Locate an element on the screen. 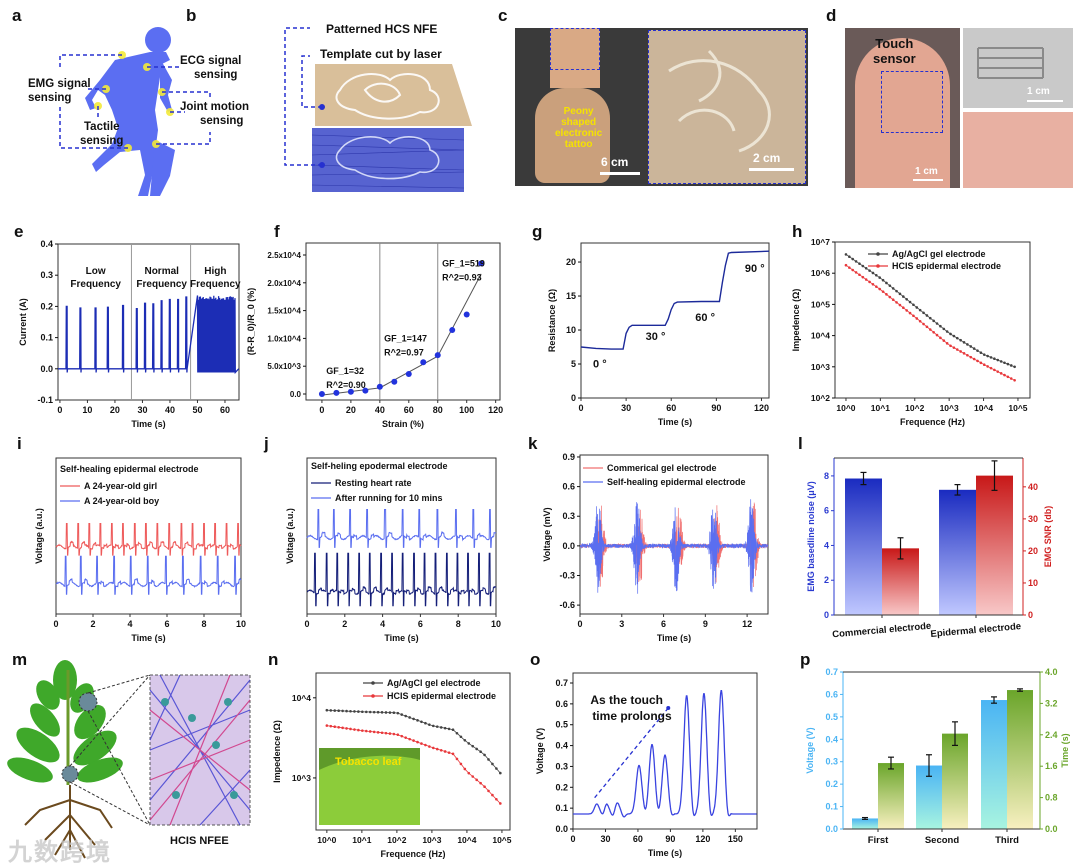  y-tick-label: 5.0x10^3 is located at coordinates (284, 366).